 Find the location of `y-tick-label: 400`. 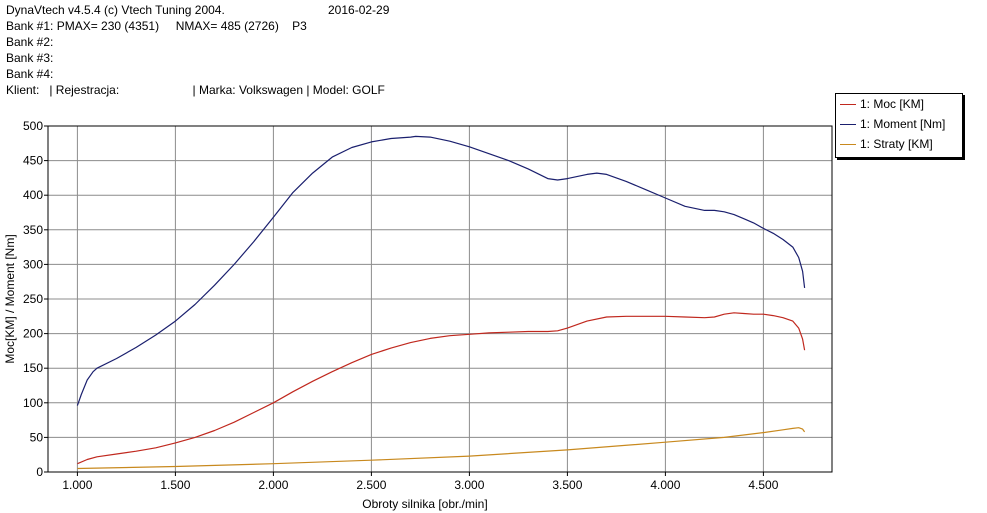

y-tick-label: 400 is located at coordinates (33, 195).